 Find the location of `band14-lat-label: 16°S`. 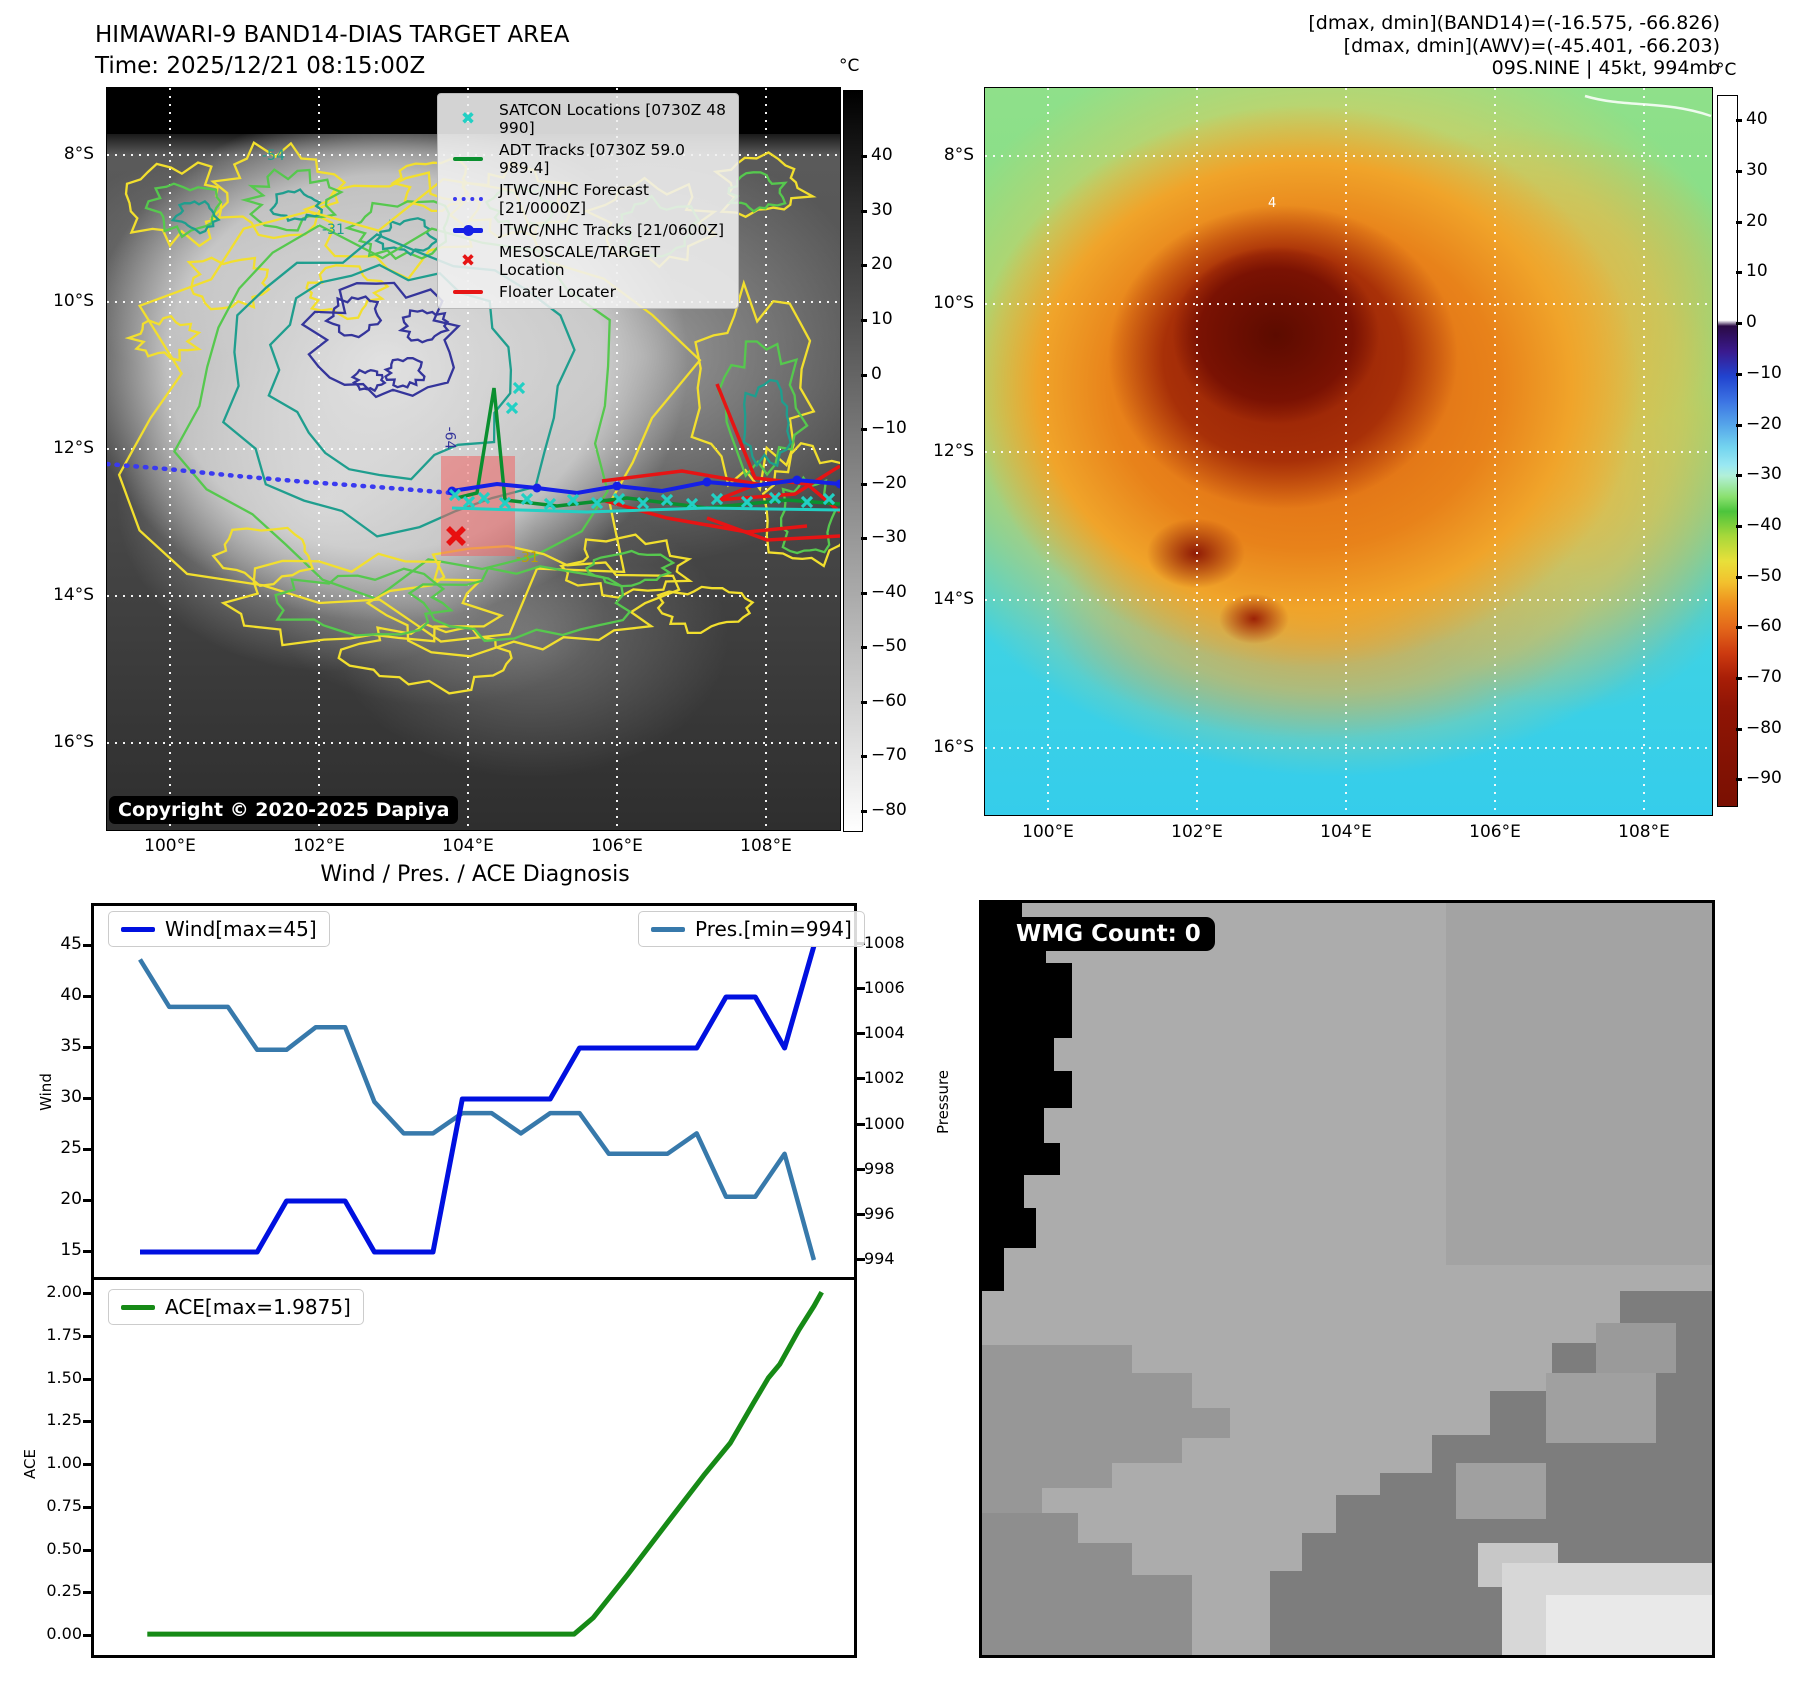

band14-lat-label: 16°S is located at coordinates (73, 742).